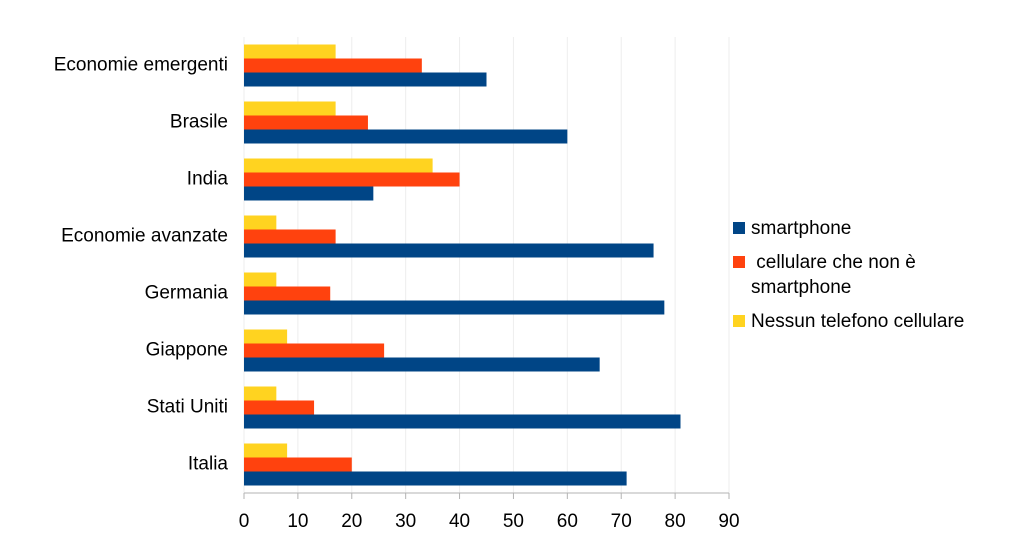  Describe the element at coordinates (199, 122) in the screenshot. I see `y-tick-label: Brasile` at that location.